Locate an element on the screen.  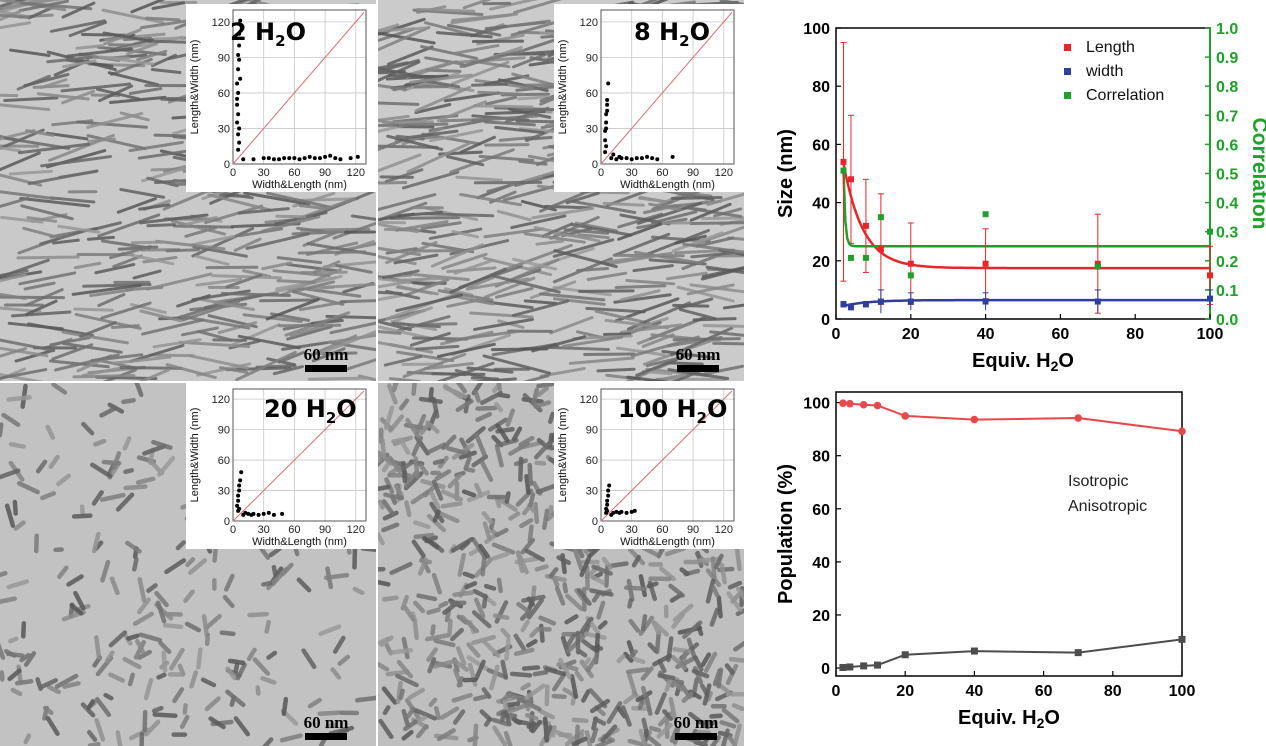
annotation-isotropic: Isotropic is located at coordinates (1098, 481).